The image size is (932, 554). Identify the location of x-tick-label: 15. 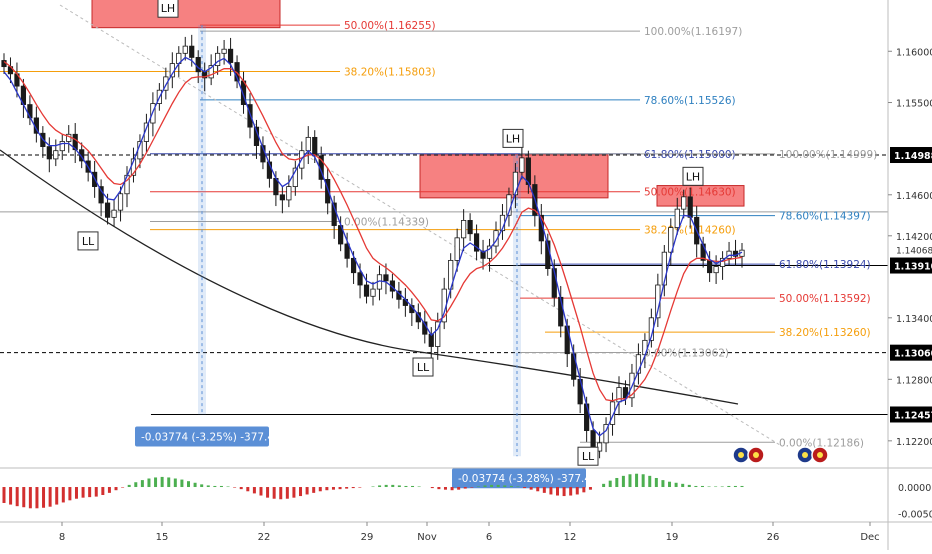
(162, 537).